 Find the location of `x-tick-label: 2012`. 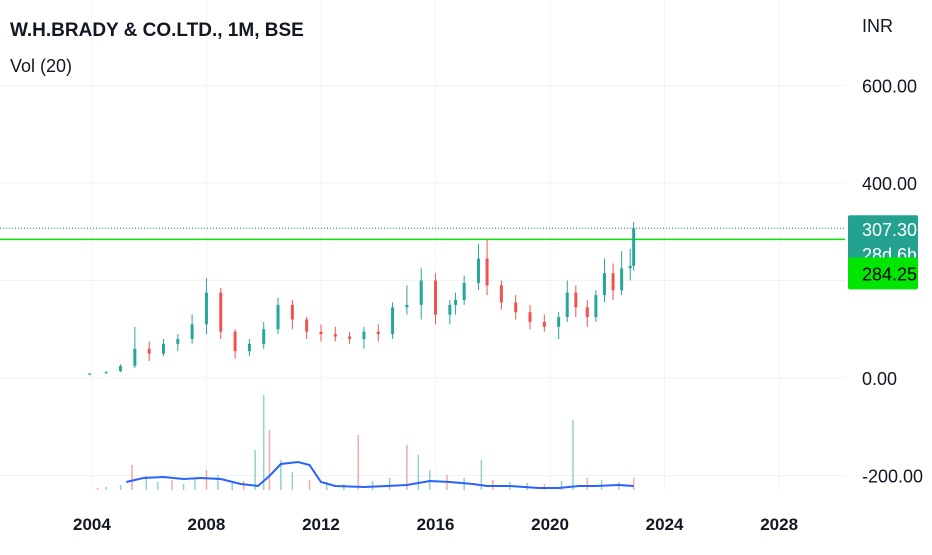

x-tick-label: 2012 is located at coordinates (321, 524).